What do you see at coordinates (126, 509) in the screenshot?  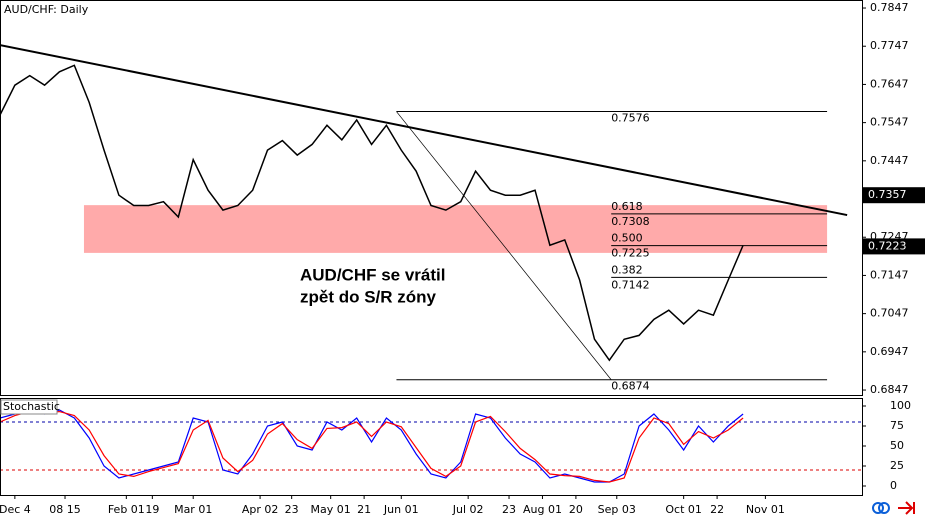 I see `x-tick-label: Feb 01` at bounding box center [126, 509].